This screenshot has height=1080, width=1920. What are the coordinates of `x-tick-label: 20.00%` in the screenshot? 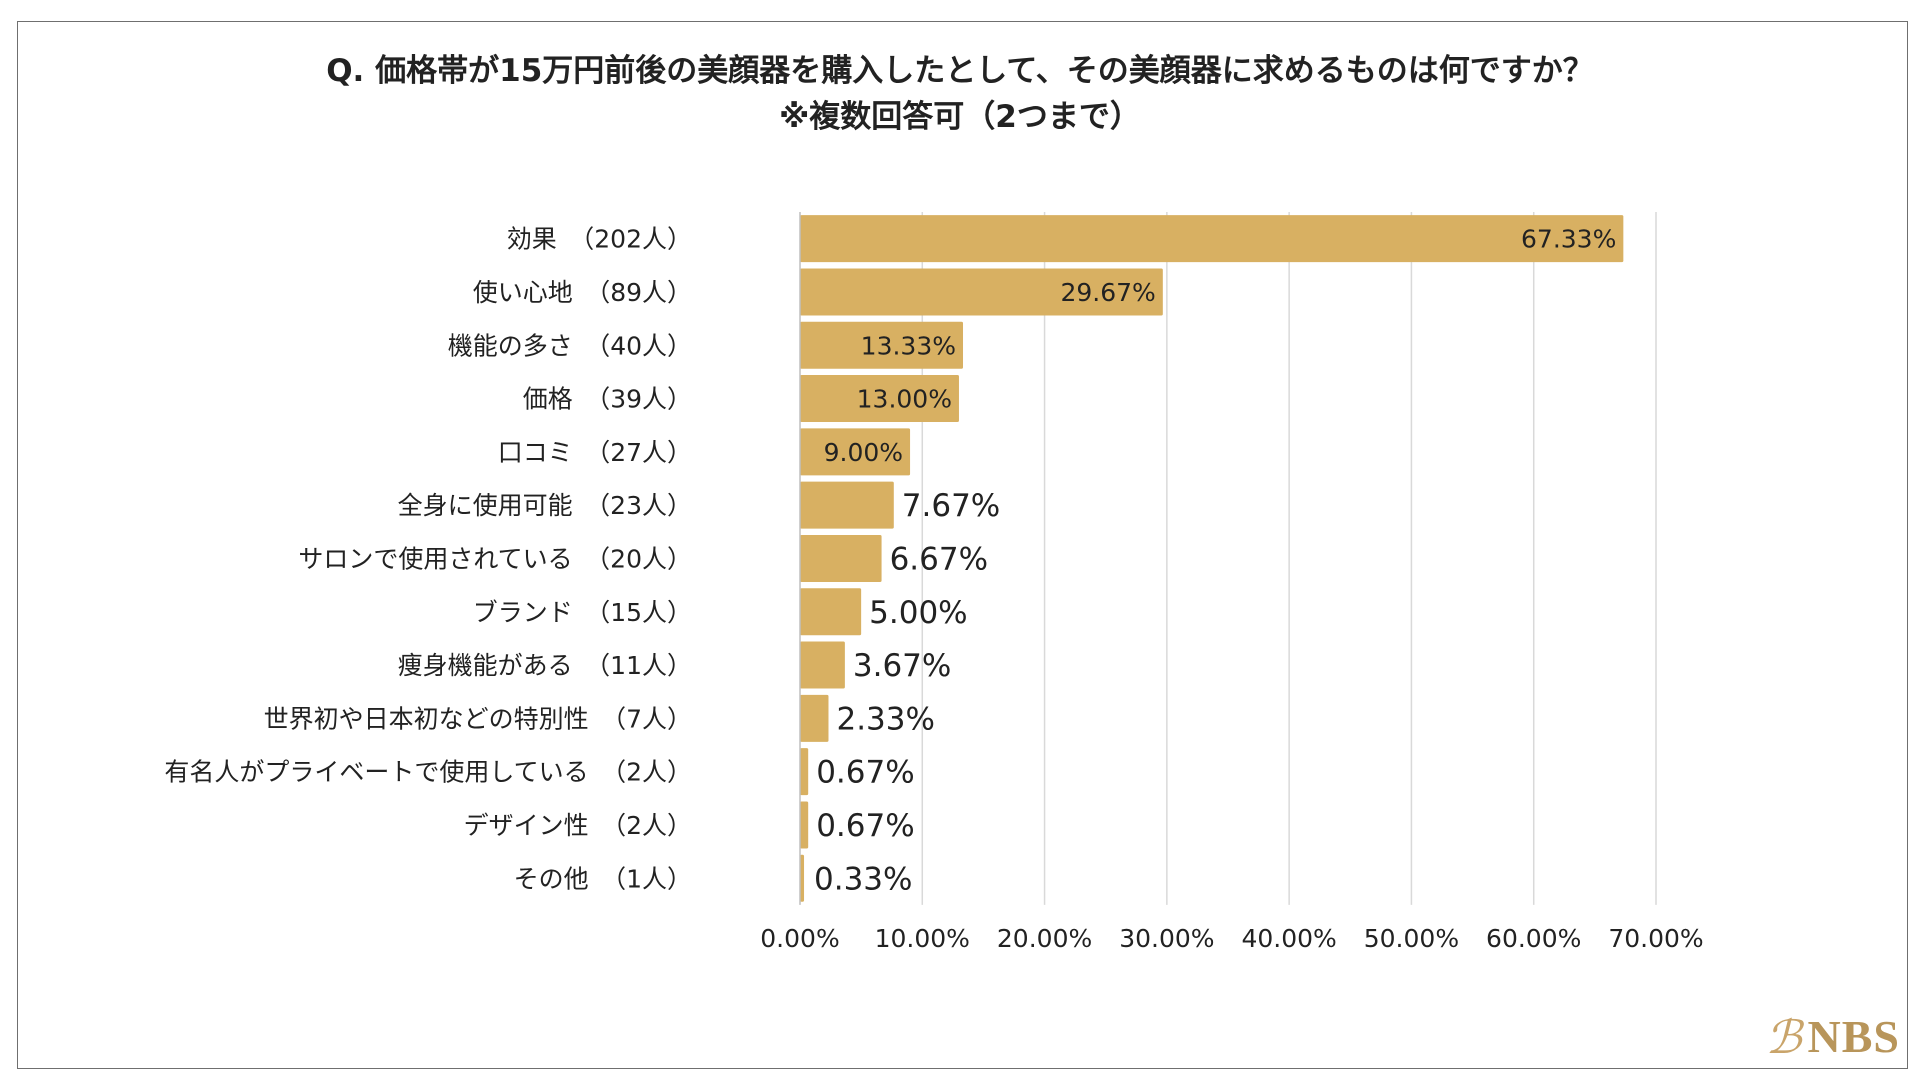 It's located at (1044, 938).